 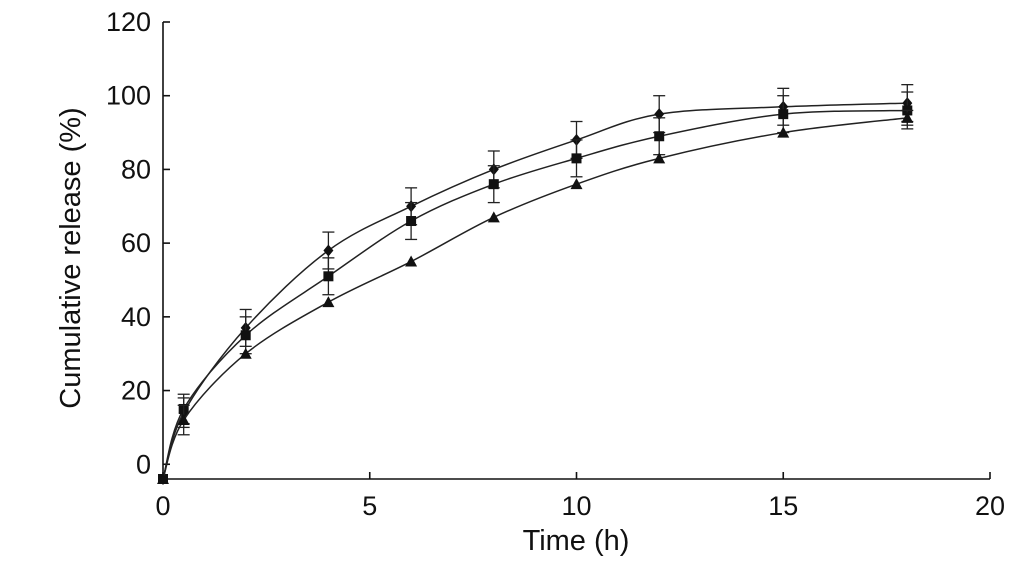 What do you see at coordinates (71, 257) in the screenshot?
I see `y-axis-title: Cumulative release (%)` at bounding box center [71, 257].